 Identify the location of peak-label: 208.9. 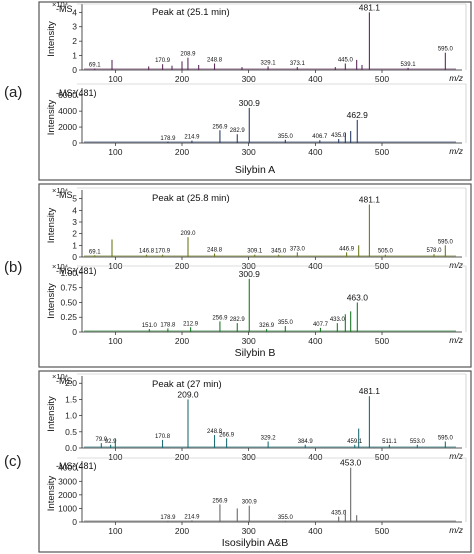
(188, 55).